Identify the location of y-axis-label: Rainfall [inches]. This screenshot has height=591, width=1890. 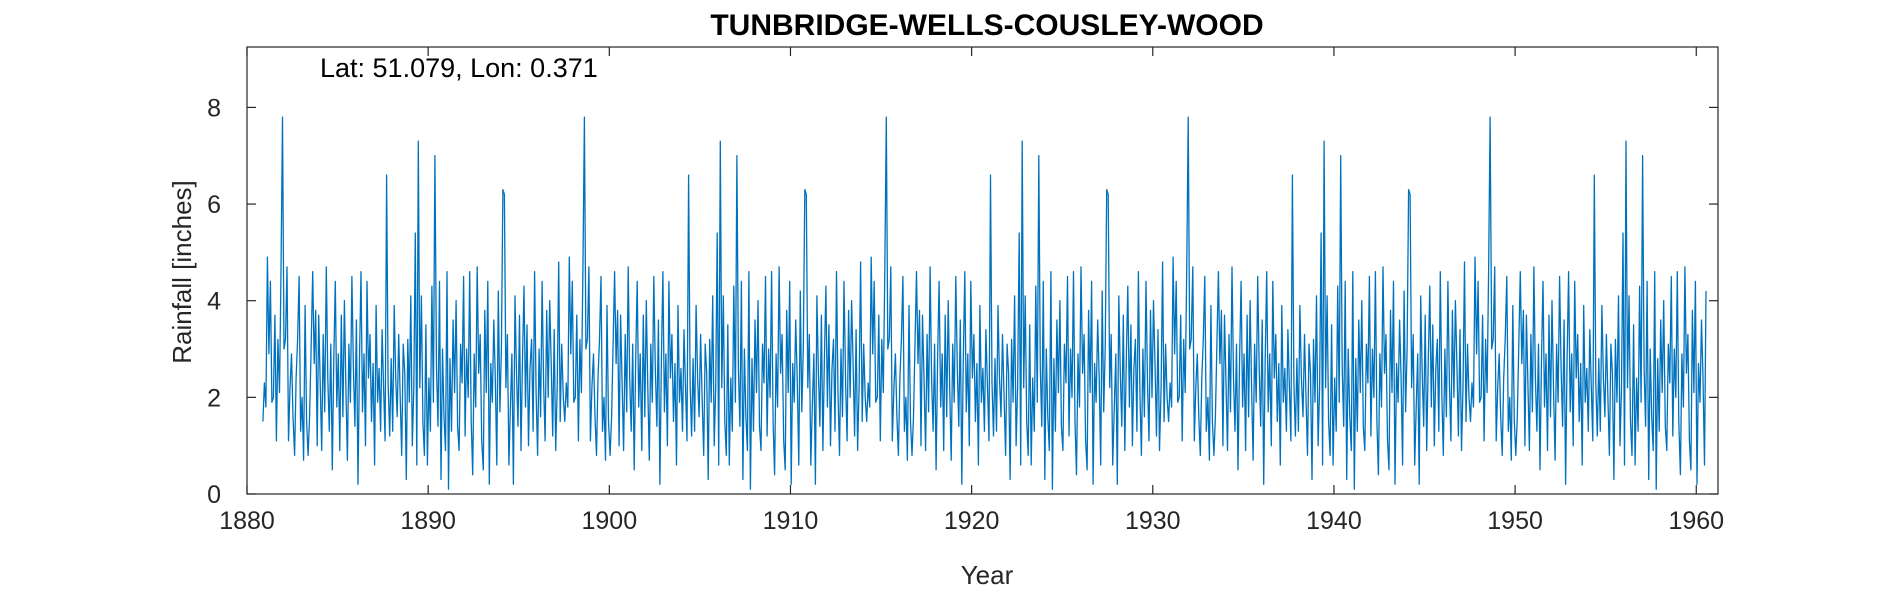
(182, 272).